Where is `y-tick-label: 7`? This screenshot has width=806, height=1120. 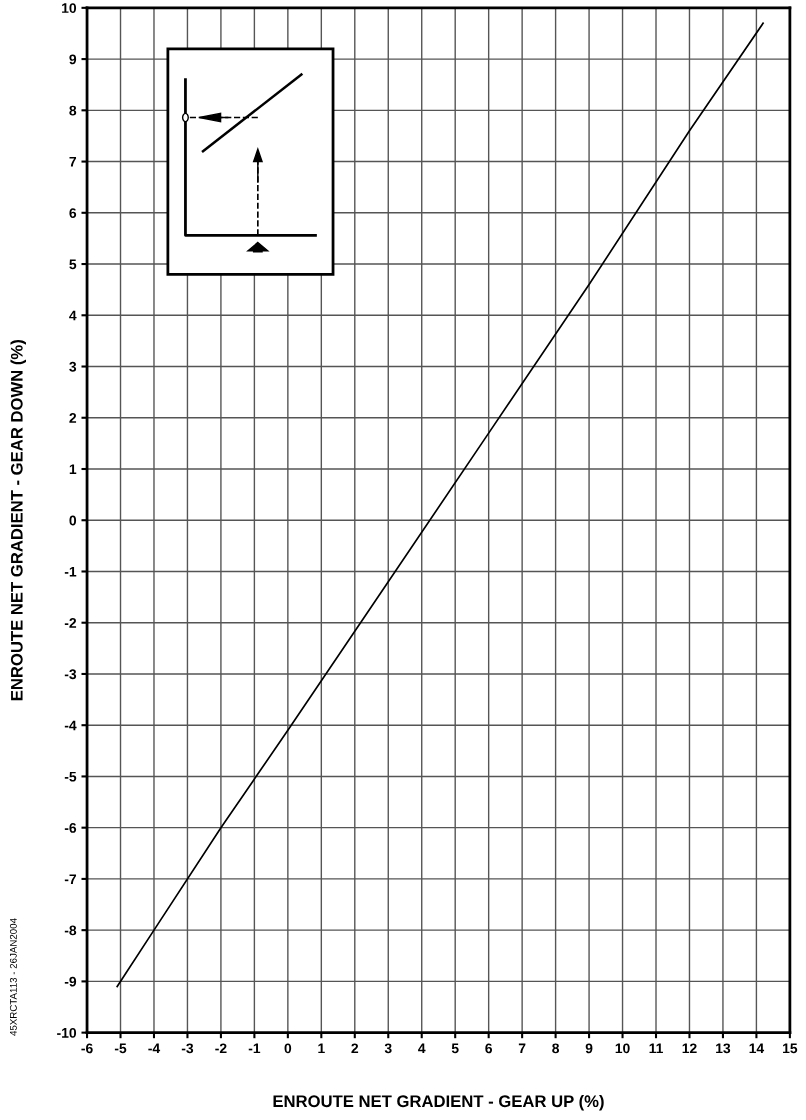
y-tick-label: 7 is located at coordinates (73, 162).